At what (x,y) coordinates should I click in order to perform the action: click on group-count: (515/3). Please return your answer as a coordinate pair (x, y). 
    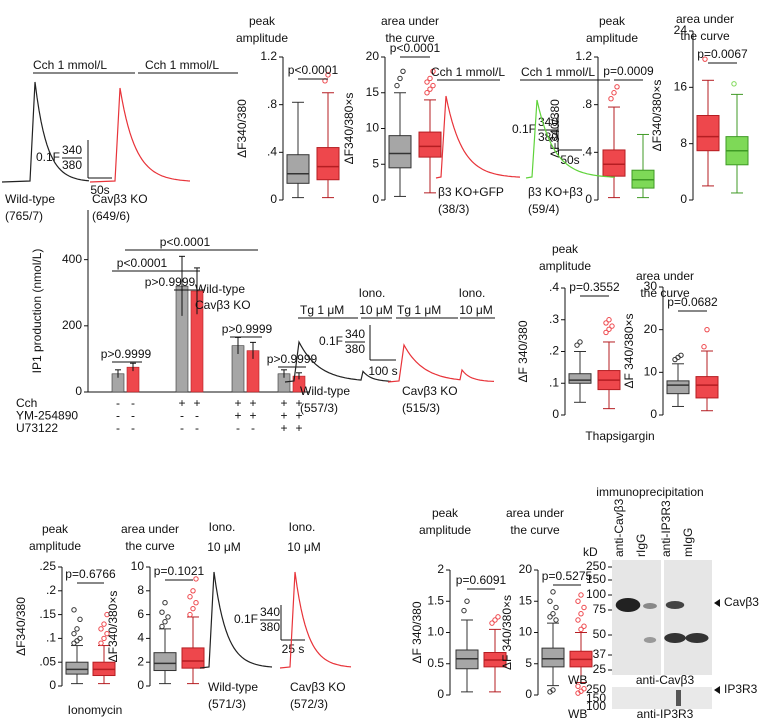
    Looking at the image, I should click on (421, 408).